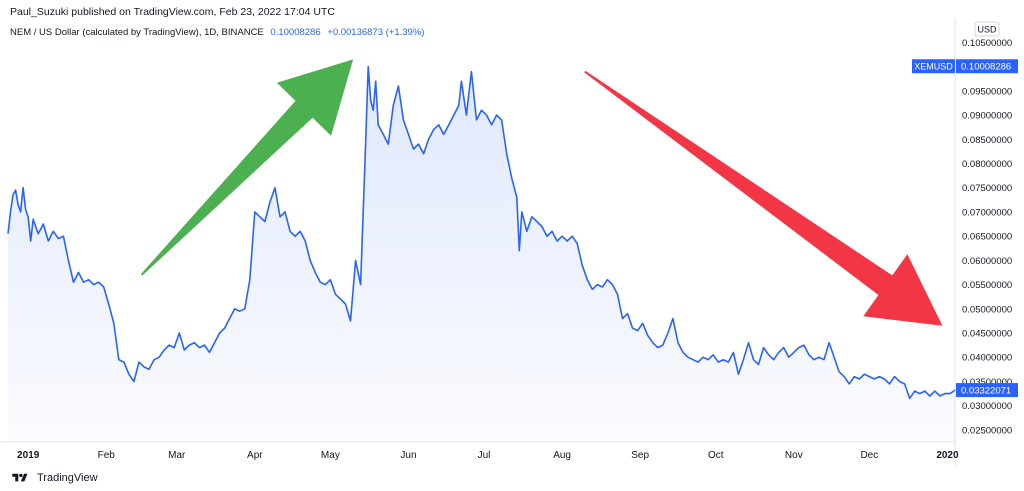  I want to click on symbol-tag, so click(933, 66).